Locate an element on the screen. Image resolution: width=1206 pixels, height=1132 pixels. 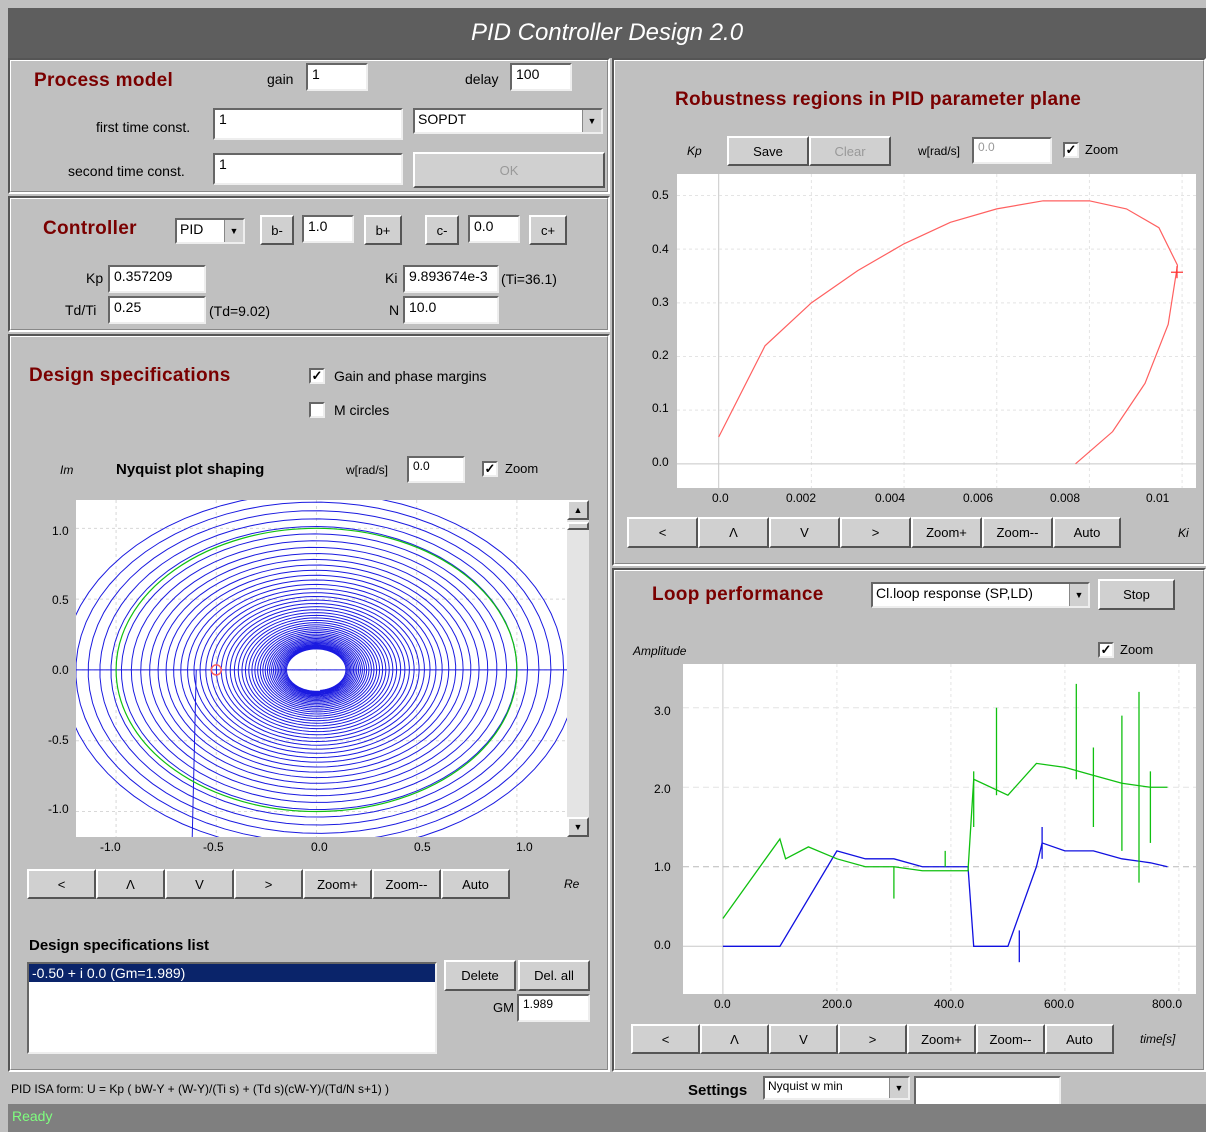
rob-pan-left-button: < is located at coordinates (662, 532).